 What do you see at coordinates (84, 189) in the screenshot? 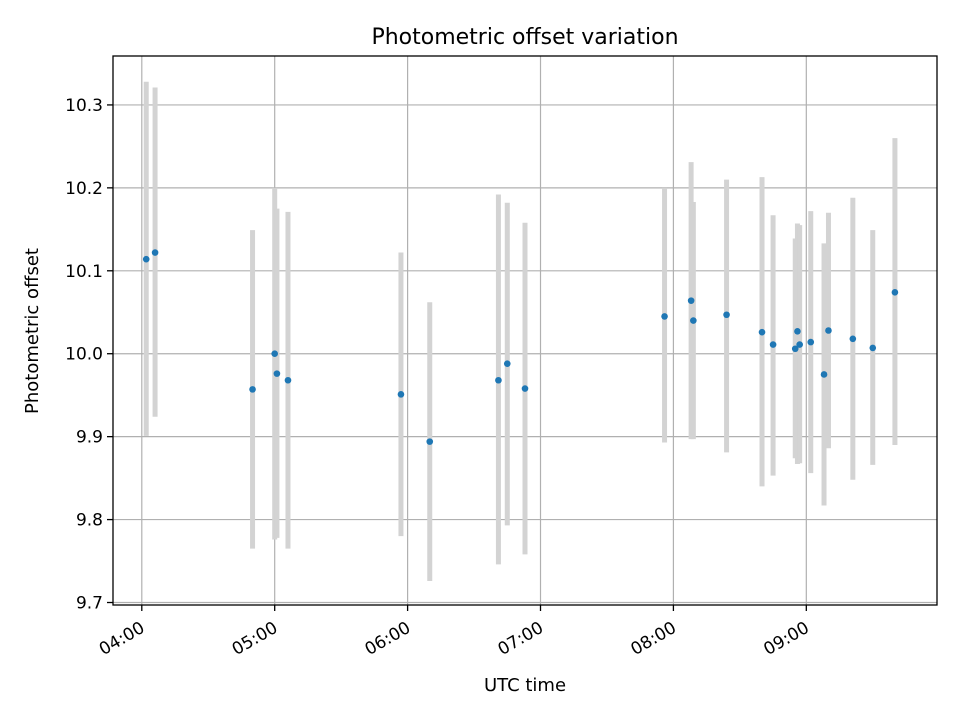
I see `y-tick-label: 10.2` at bounding box center [84, 189].